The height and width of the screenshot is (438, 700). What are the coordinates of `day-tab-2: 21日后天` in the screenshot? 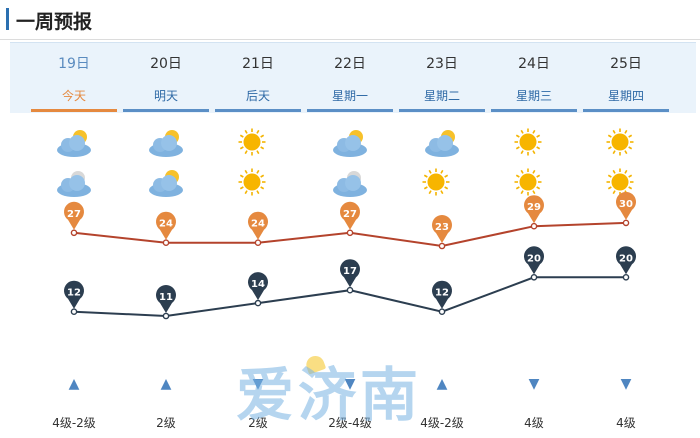 It's located at (258, 78).